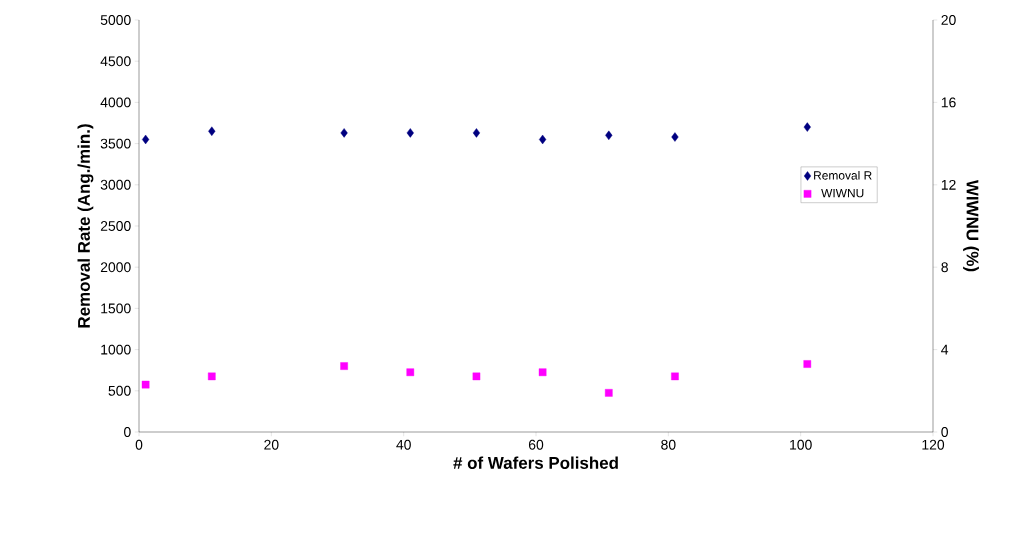 The height and width of the screenshot is (533, 1022). Describe the element at coordinates (403, 444) in the screenshot. I see `x-tick-label: 40` at that location.